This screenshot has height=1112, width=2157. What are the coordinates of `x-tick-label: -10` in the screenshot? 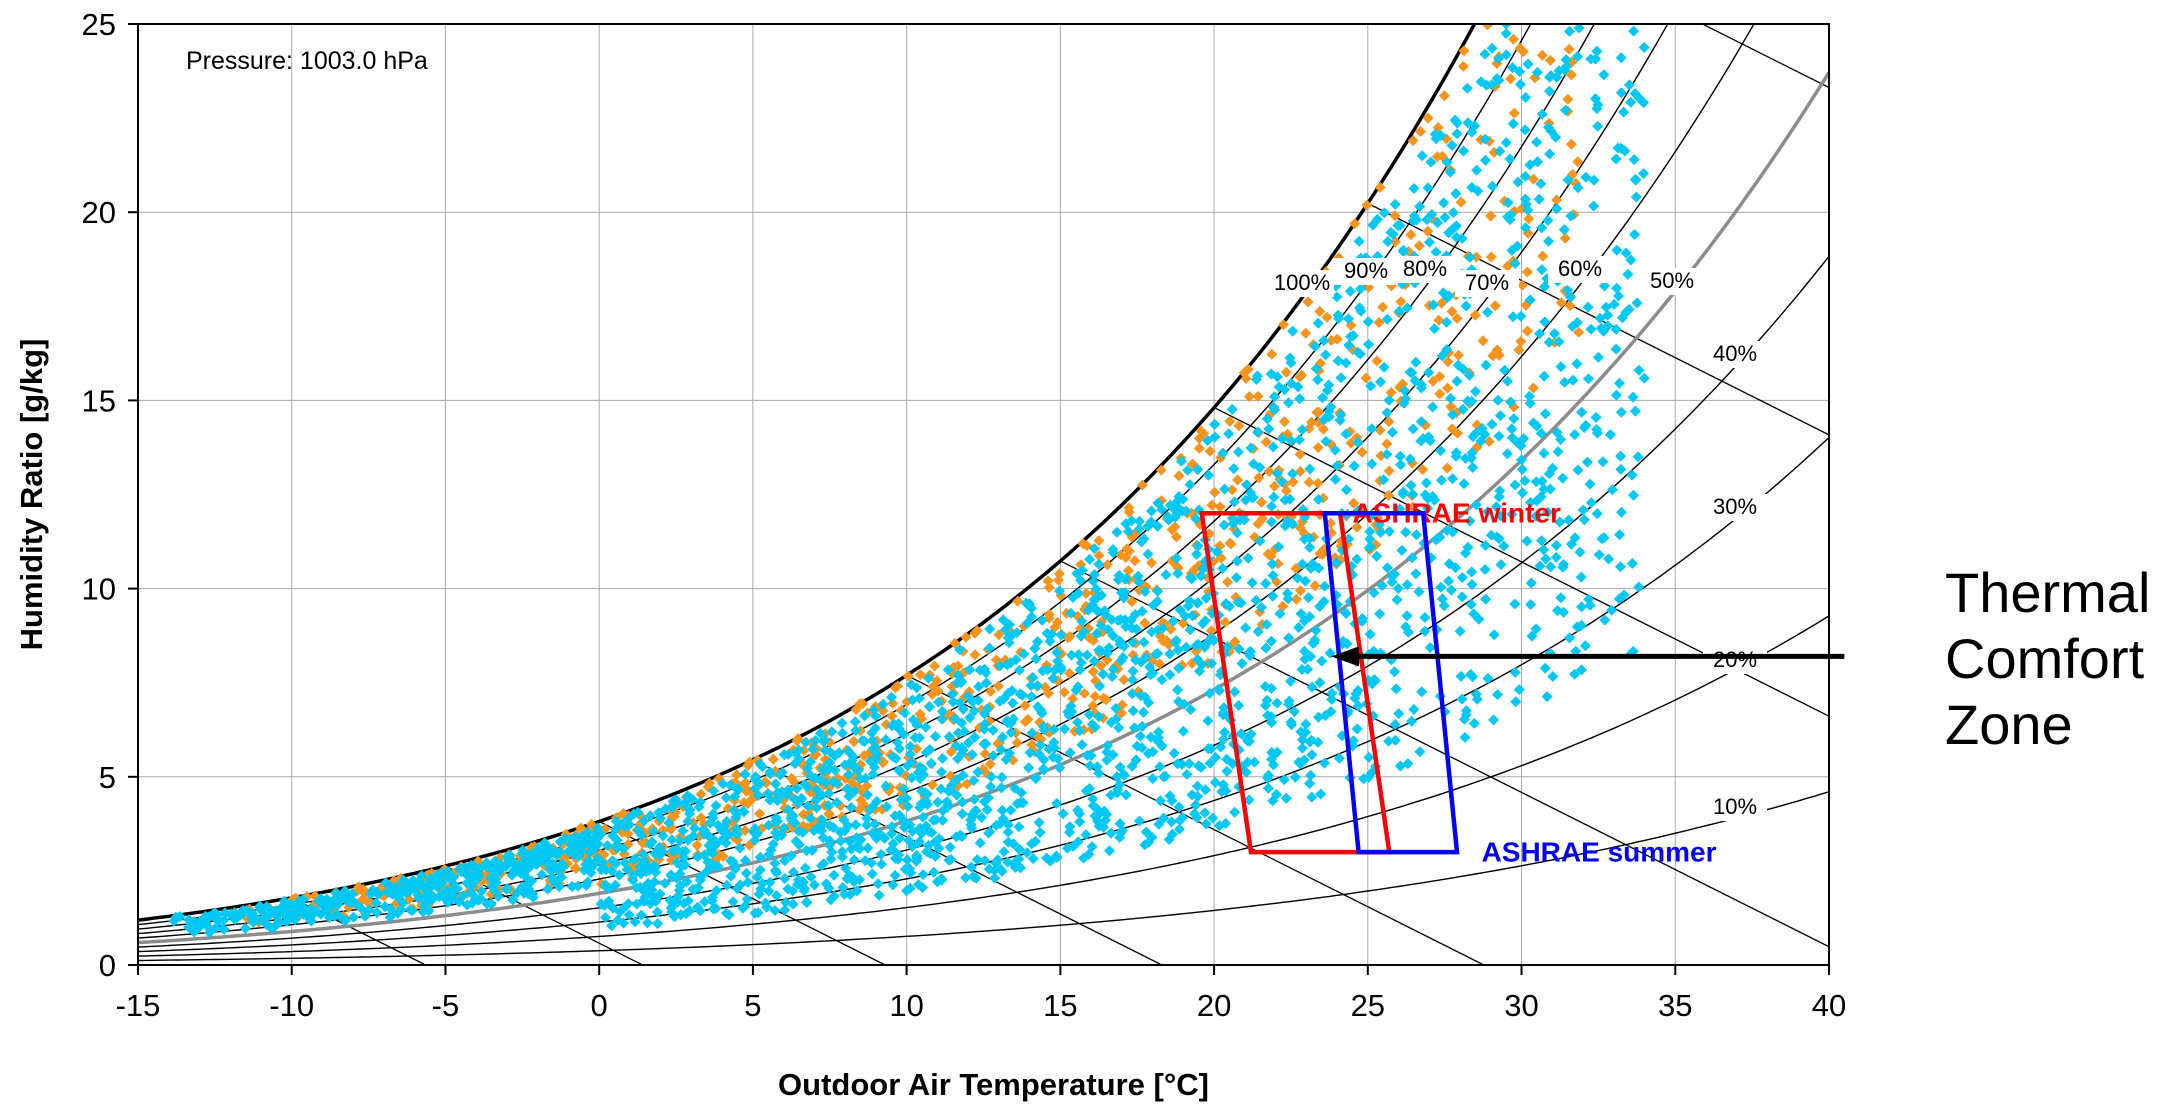 It's located at (291, 1005).